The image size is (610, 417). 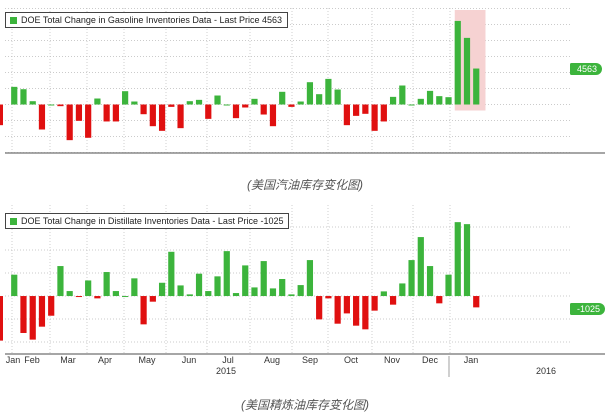 I want to click on distillate-caption: (美国精炼油库存变化图), so click(x=305, y=405).